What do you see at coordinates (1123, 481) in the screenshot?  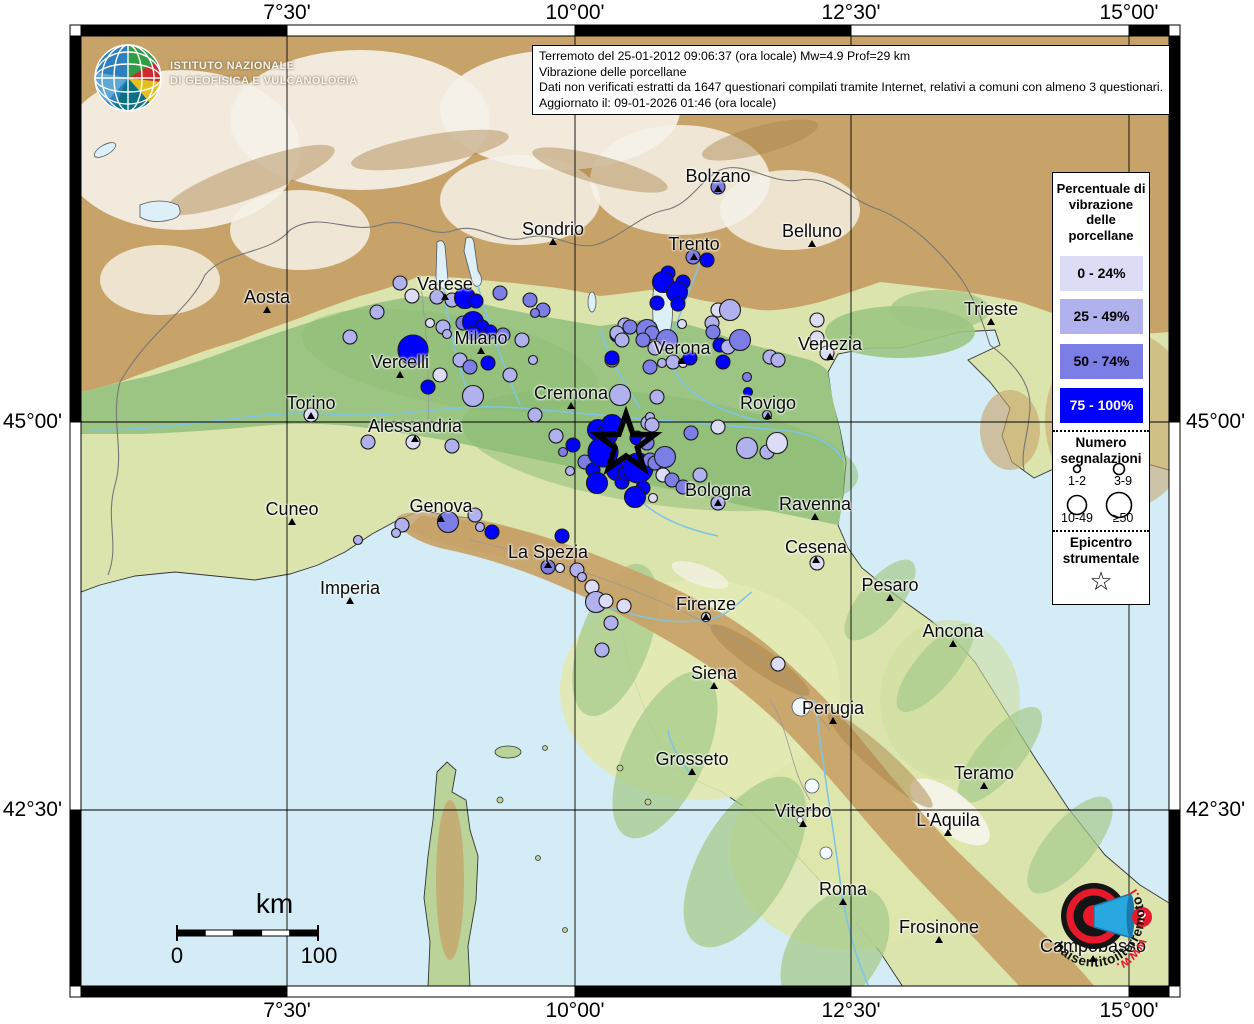 I see `signal-label-3-9: 3-9` at bounding box center [1123, 481].